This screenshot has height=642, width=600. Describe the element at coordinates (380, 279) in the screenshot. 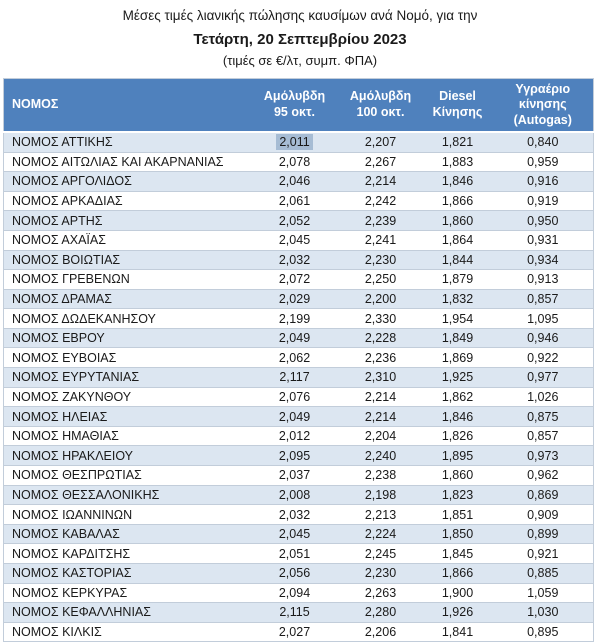

I see `price-unleaded100-cell: 2,250` at that location.